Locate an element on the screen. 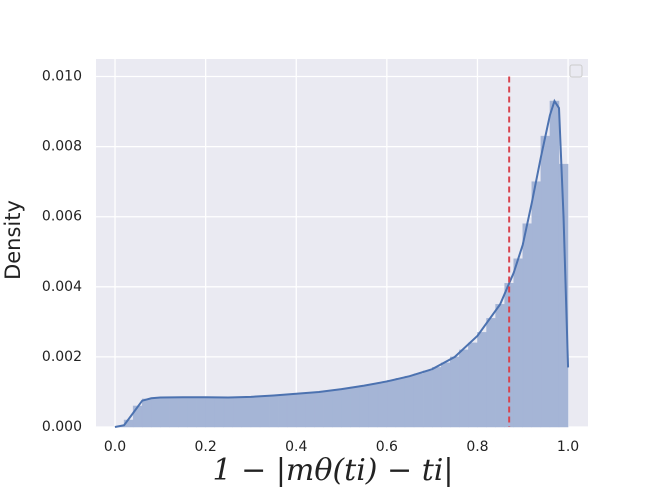  x-tick-label: 0.4 is located at coordinates (296, 447).